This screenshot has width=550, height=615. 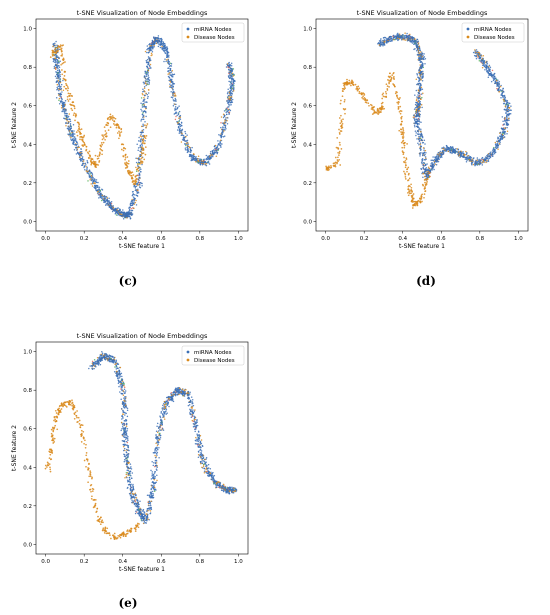 I want to click on plot-frame, so click(x=422, y=125).